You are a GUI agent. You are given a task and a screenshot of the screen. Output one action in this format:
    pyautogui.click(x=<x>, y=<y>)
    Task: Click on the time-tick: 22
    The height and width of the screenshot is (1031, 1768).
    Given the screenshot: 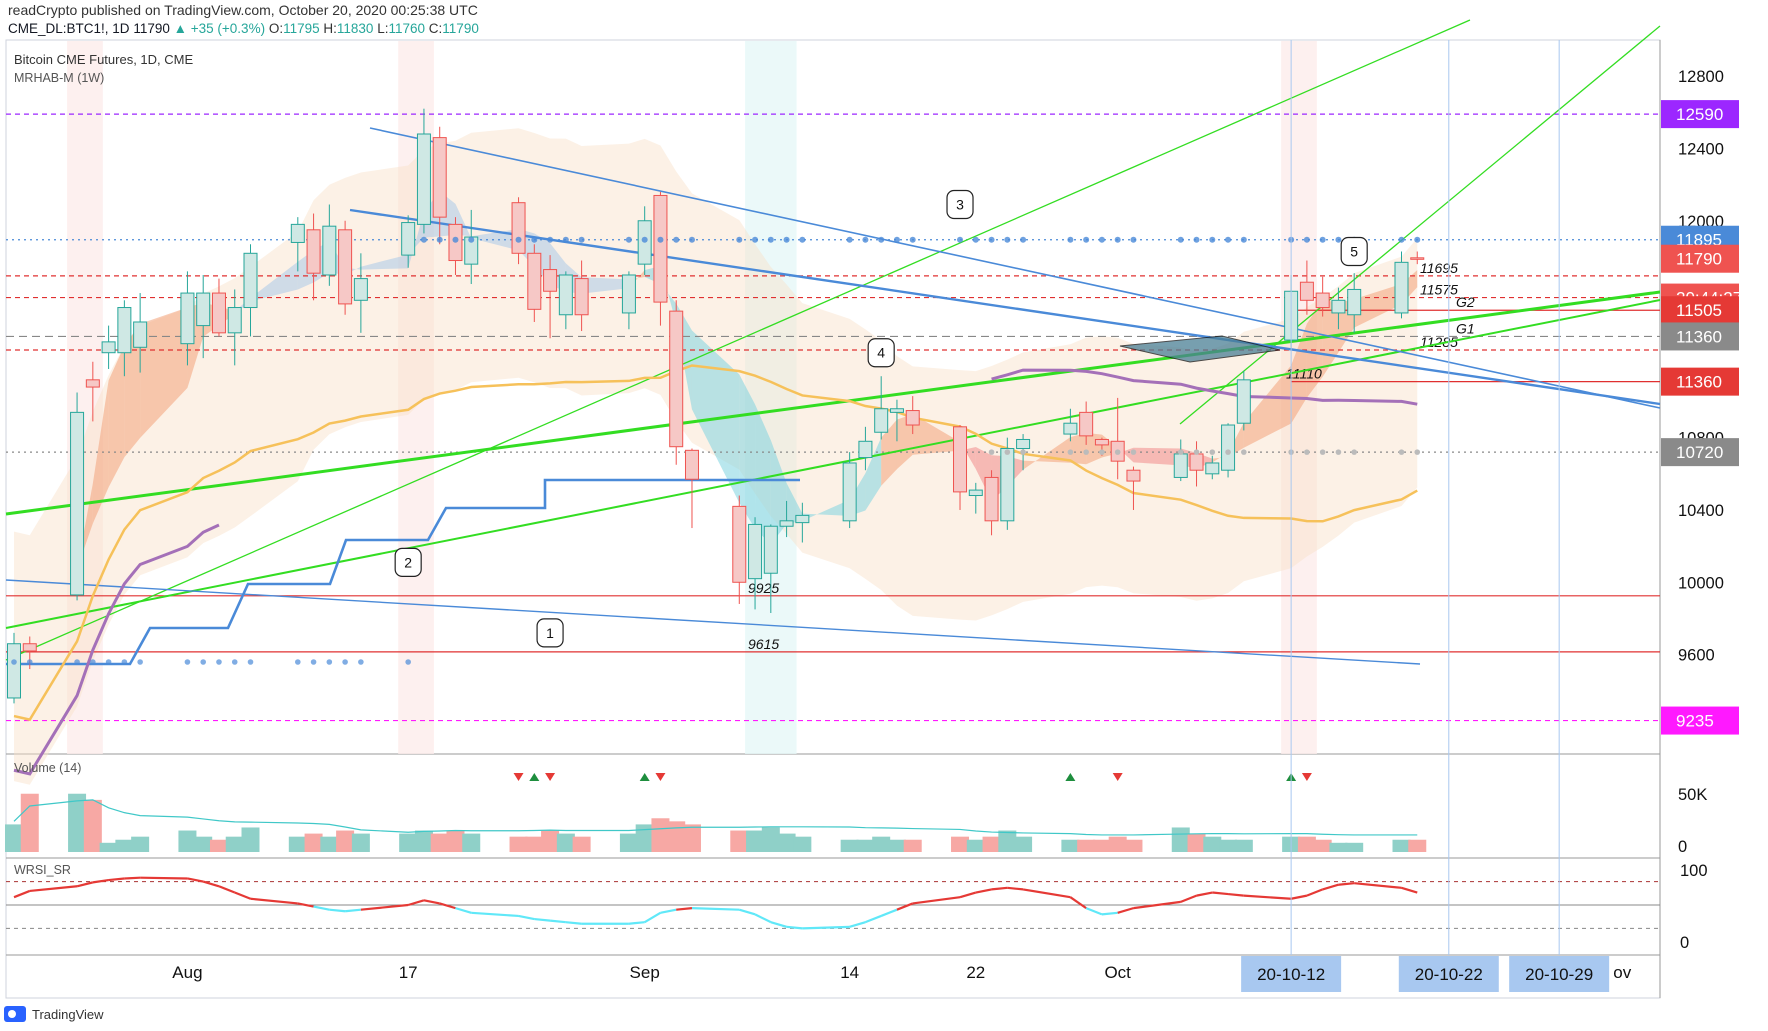 What is the action you would take?
    pyautogui.click(x=975, y=972)
    